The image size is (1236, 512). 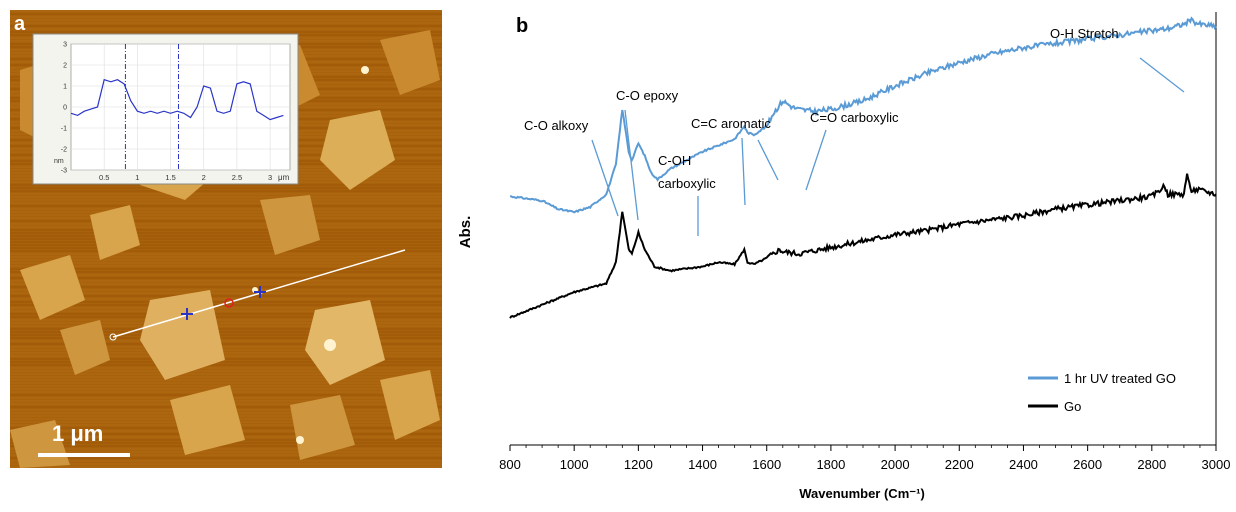 What do you see at coordinates (1084, 33) in the screenshot?
I see `annotation-oh-stretch: O-H Stretch` at bounding box center [1084, 33].